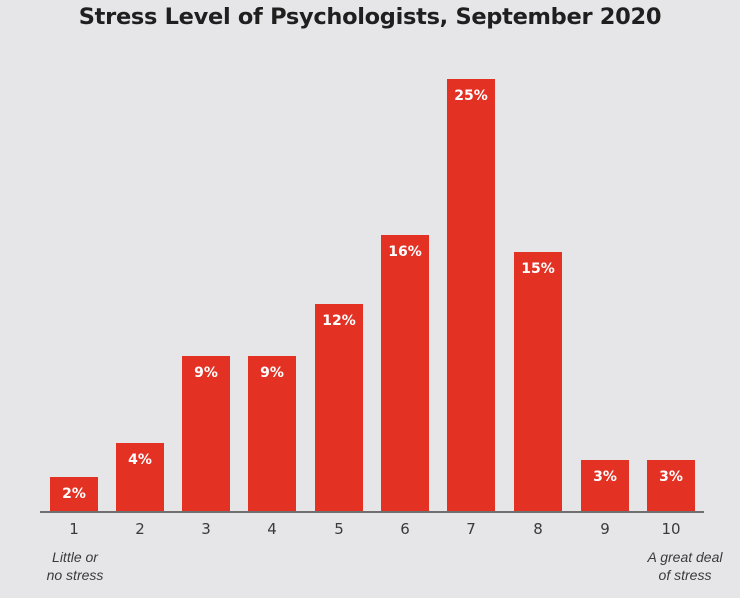 The height and width of the screenshot is (598, 740). Describe the element at coordinates (372, 512) in the screenshot. I see `x-axis-line` at that location.